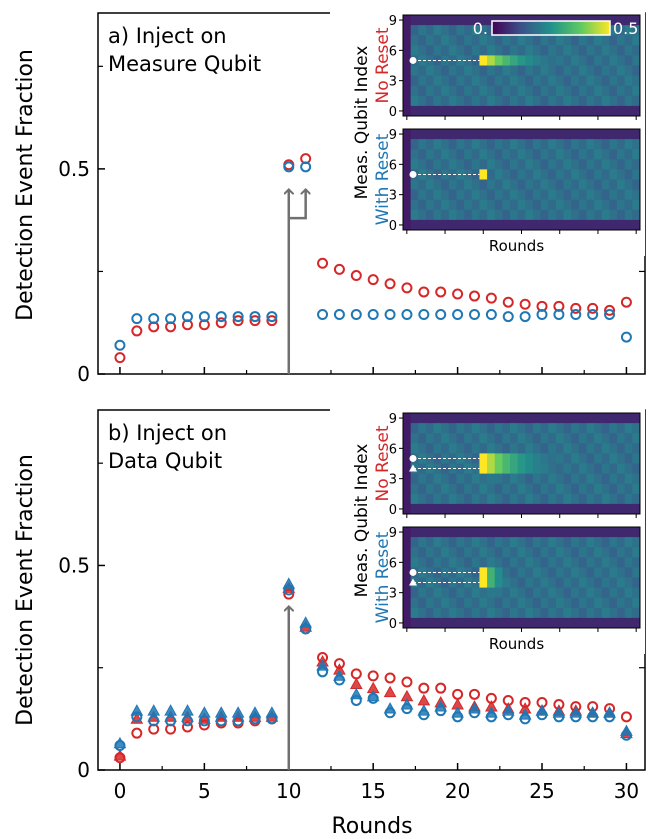 This screenshot has width=651, height=839. Describe the element at coordinates (74, 169) in the screenshot. I see `y-tick-label: 0.5` at that location.